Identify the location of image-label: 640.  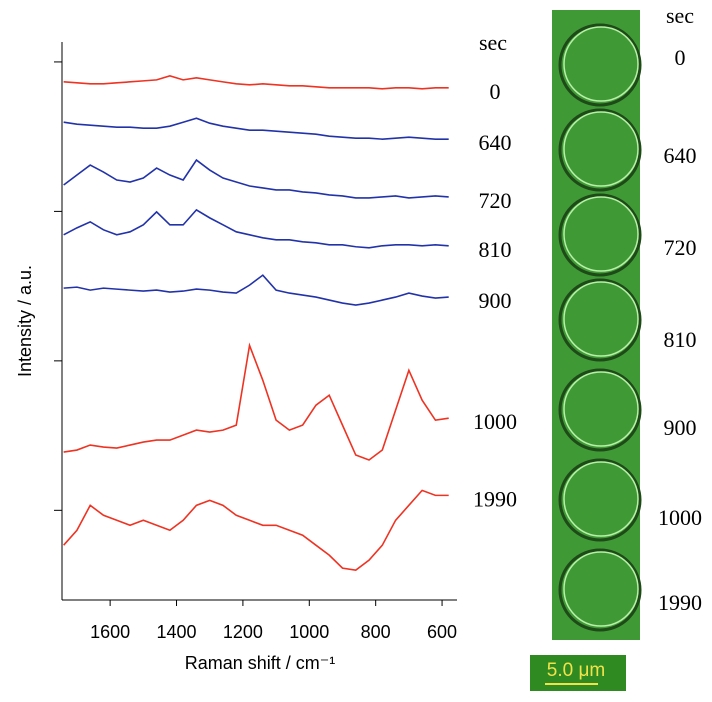
(680, 155).